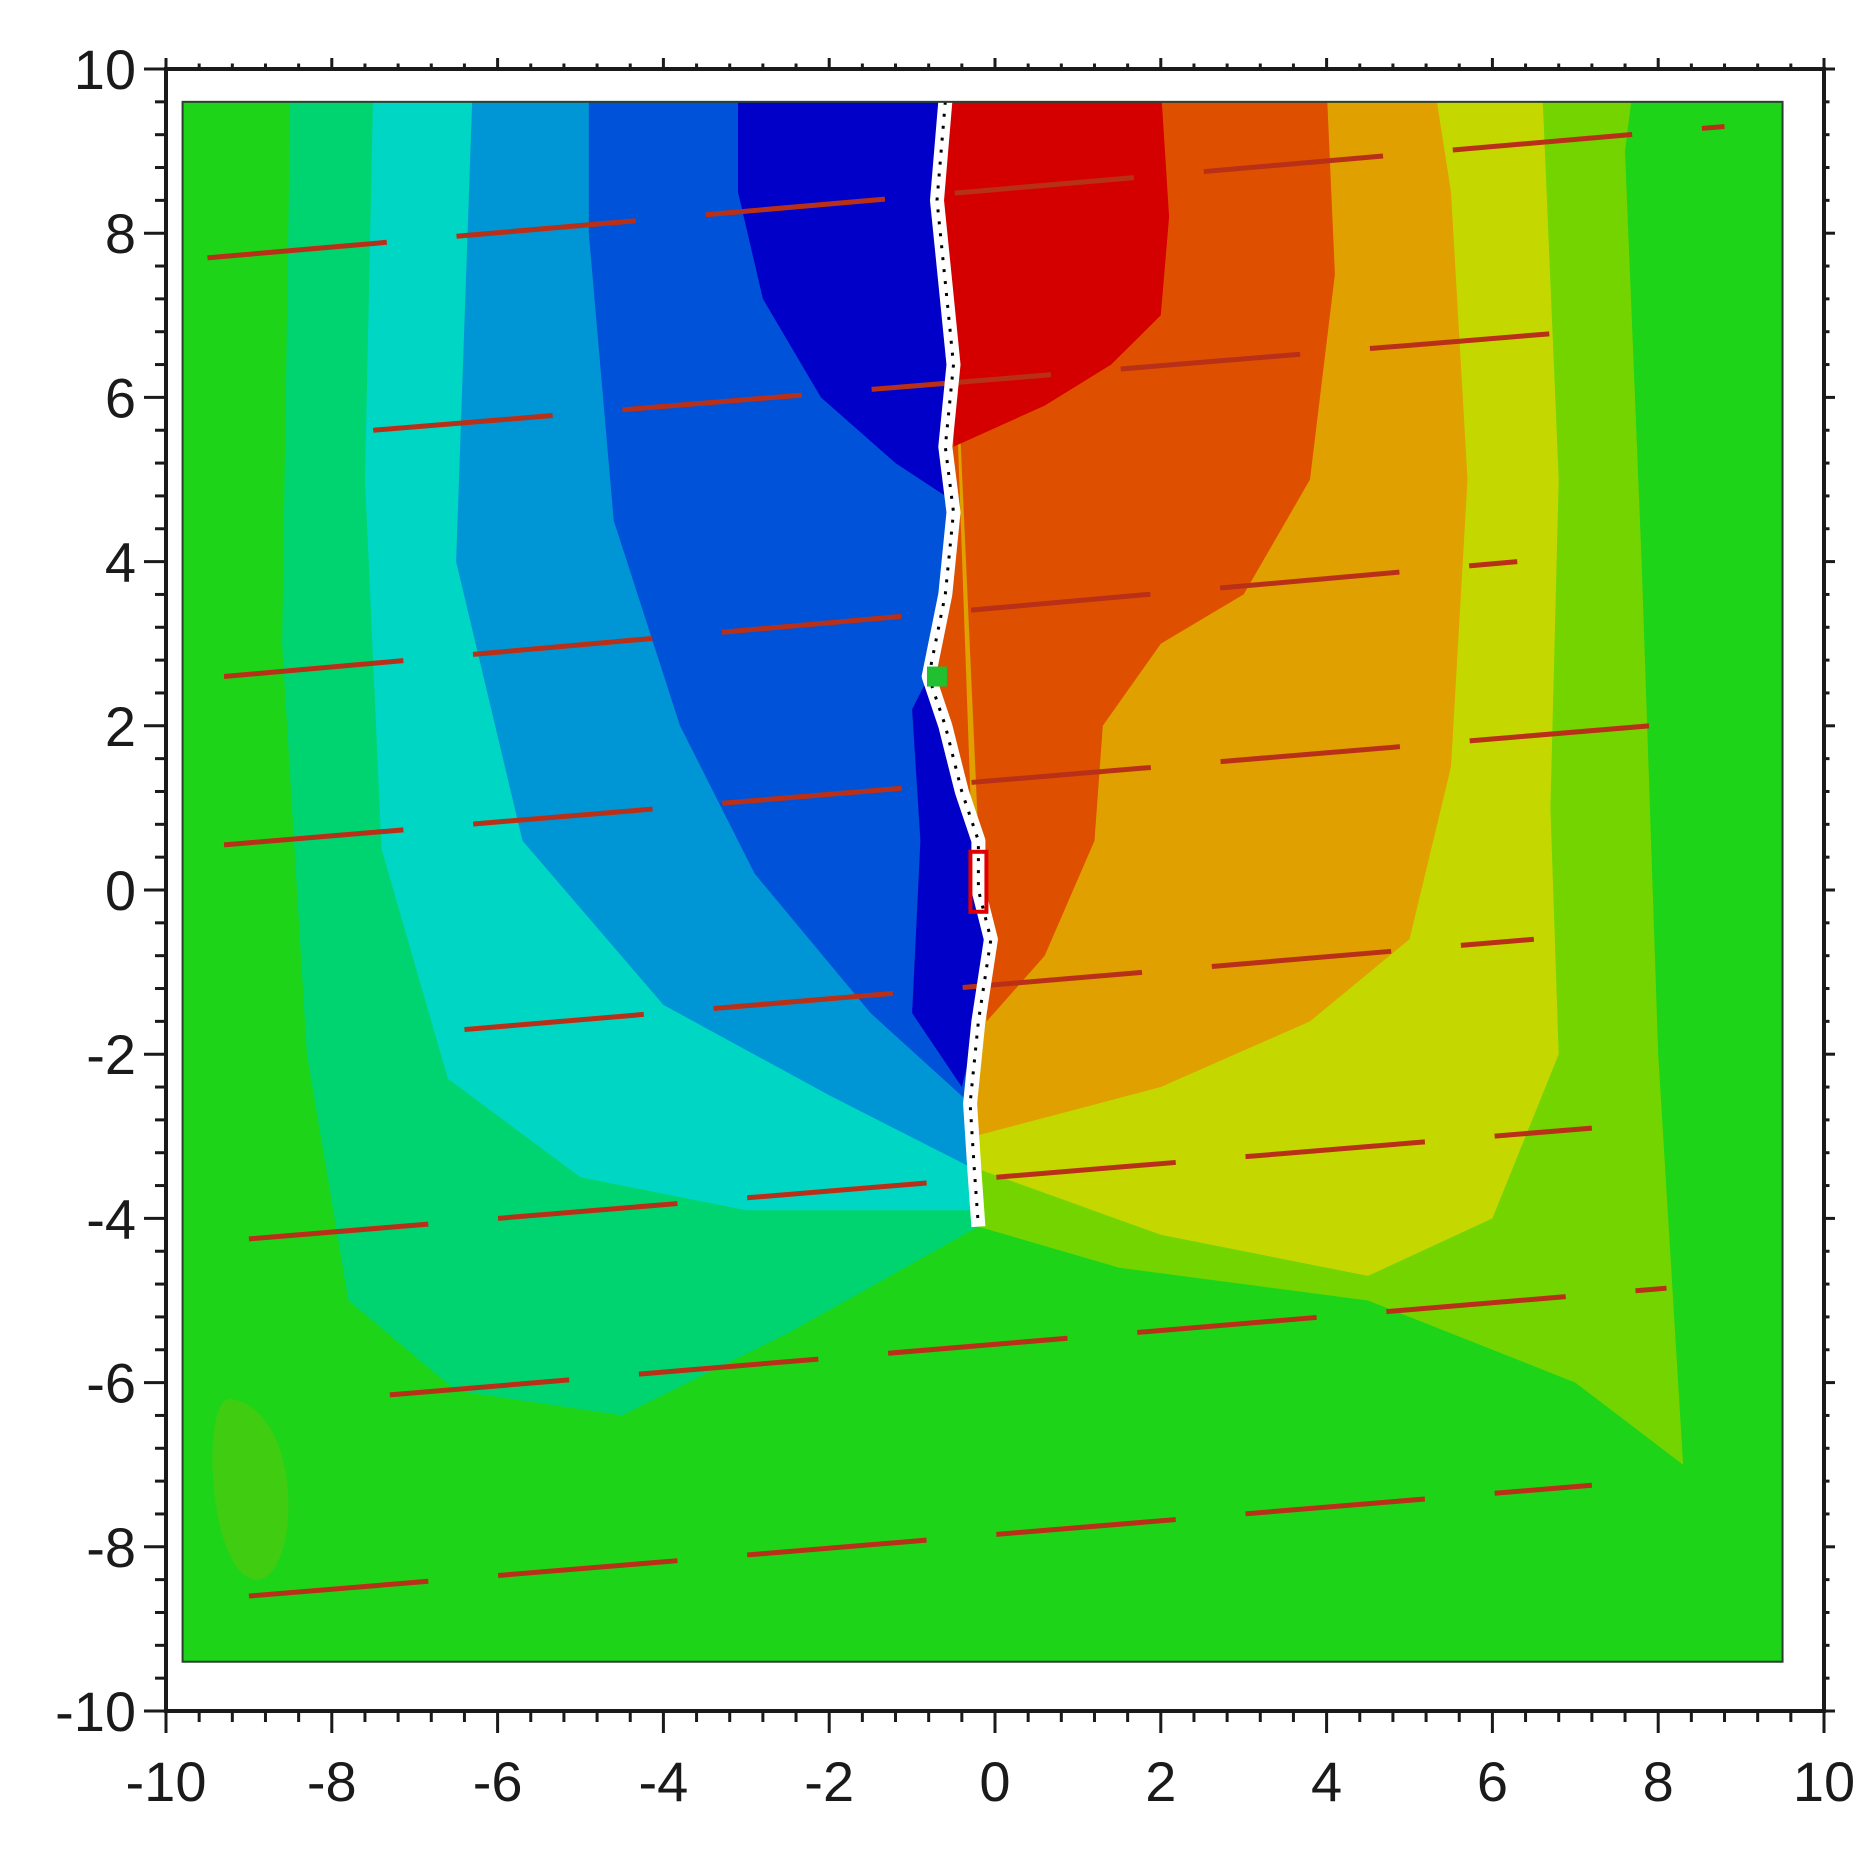 This screenshot has width=1869, height=1849. I want to click on contour-band-dark-blue, so click(864, 594).